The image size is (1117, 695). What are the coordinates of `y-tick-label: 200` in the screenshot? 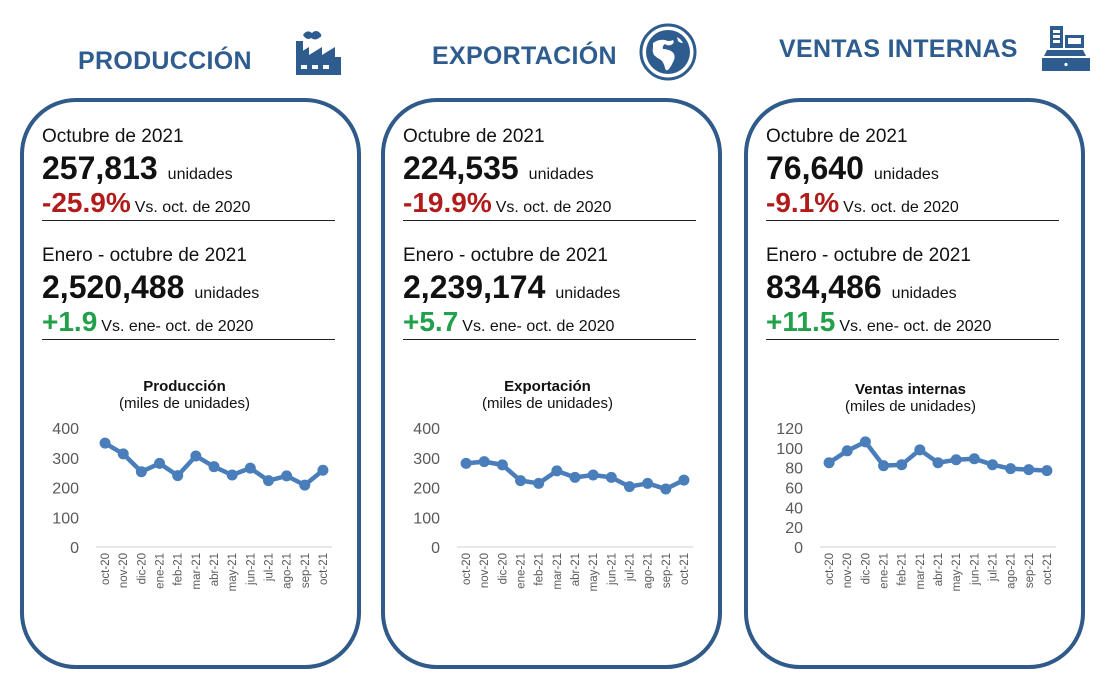 It's located at (426, 489).